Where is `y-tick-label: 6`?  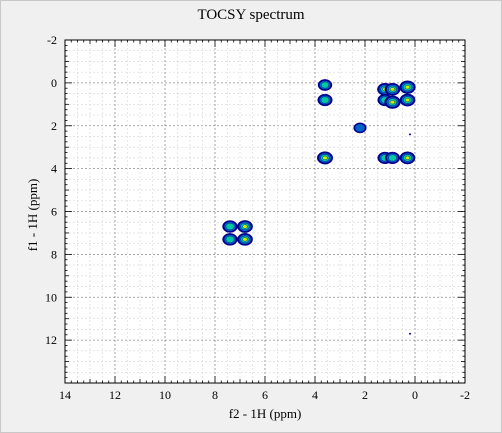 y-tick-label: 6 is located at coordinates (54, 212).